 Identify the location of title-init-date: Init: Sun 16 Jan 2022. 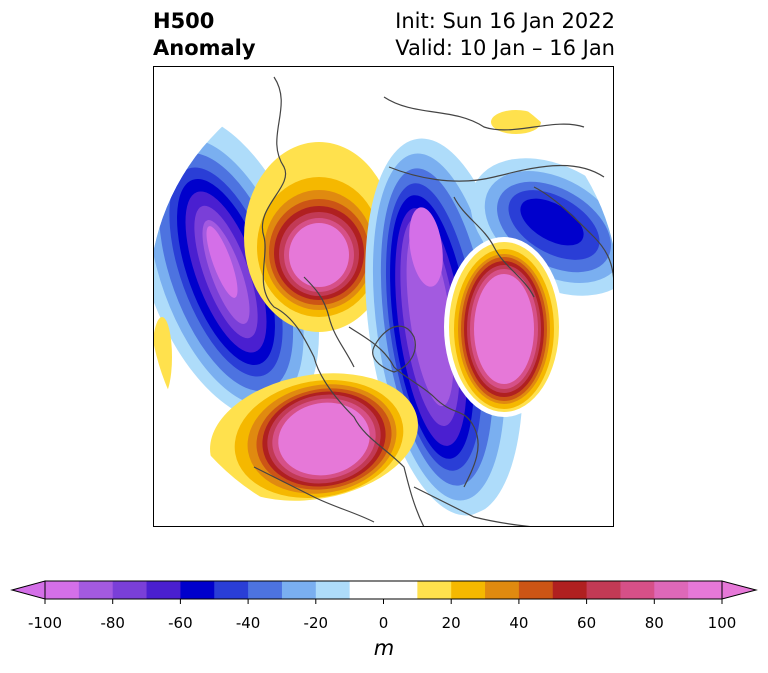
(505, 21).